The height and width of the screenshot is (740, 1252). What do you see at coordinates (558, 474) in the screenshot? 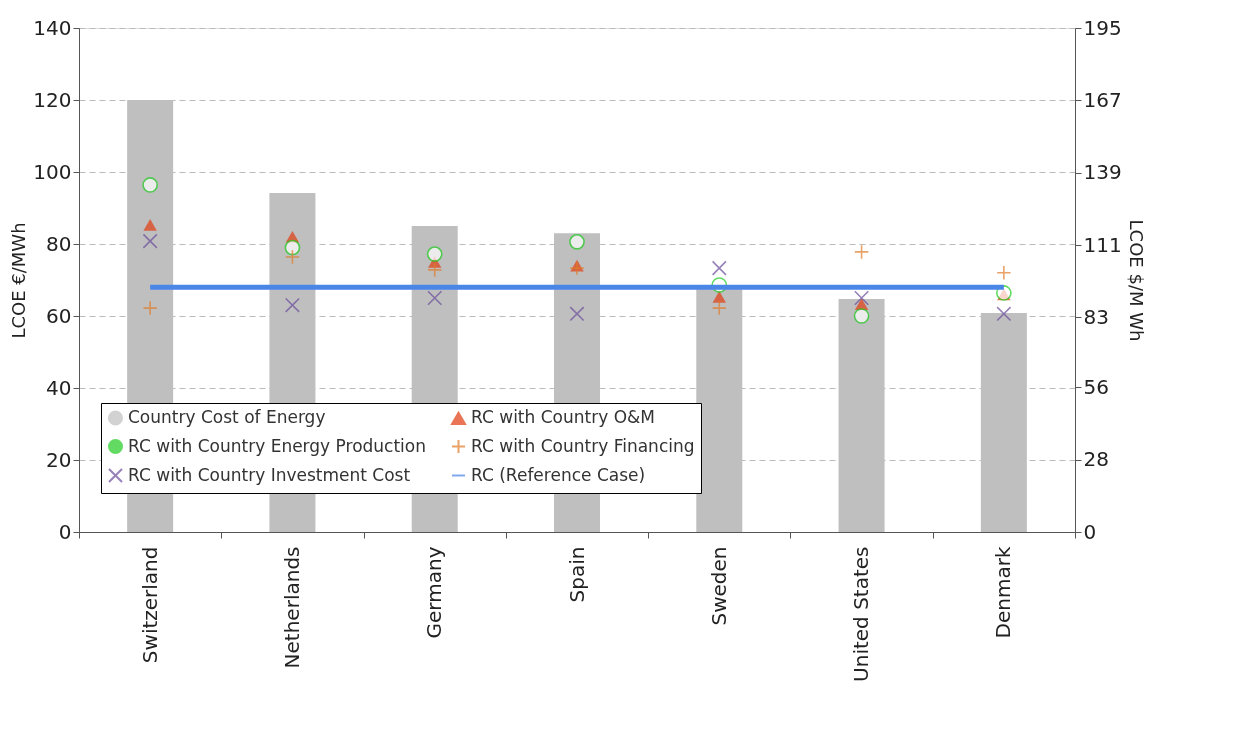
I see `legend-label: RC (Reference Case)` at bounding box center [558, 474].